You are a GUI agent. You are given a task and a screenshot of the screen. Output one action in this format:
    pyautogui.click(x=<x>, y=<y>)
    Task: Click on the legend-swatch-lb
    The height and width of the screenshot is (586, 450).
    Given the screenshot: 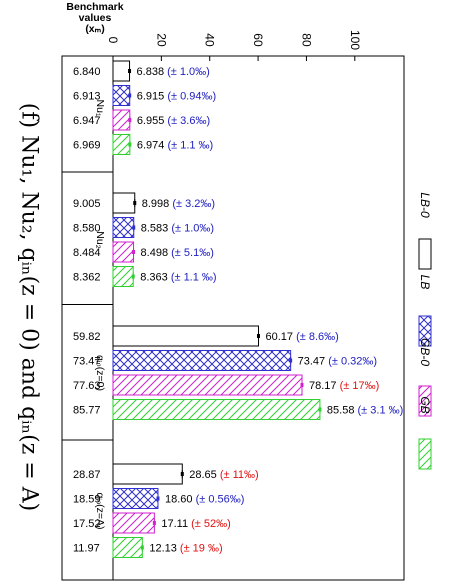 What is the action you would take?
    pyautogui.click(x=425, y=331)
    